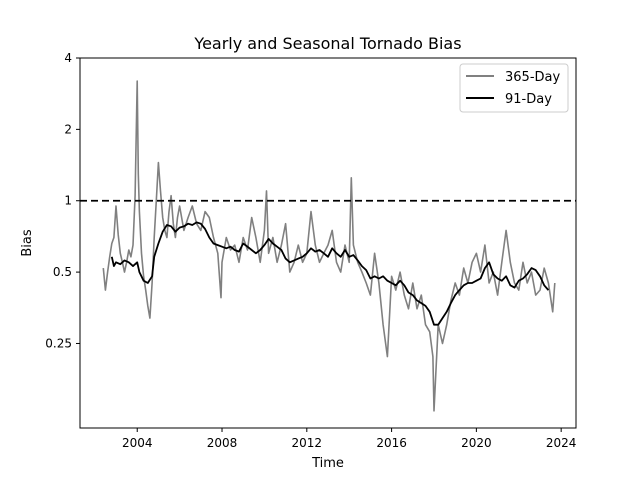  I want to click on x-tick-label: 2012, so click(307, 443).